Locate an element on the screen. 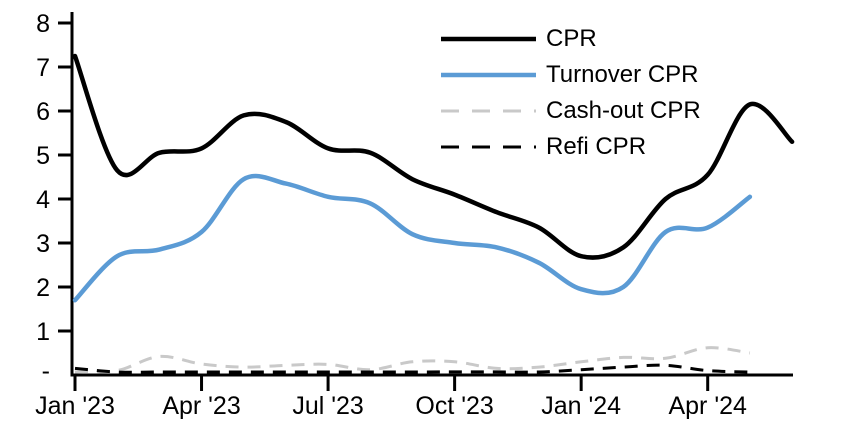 The image size is (852, 430). chart-legend: CPR Turnover CPR Cash-out CPR Refi CPR is located at coordinates (571, 93).